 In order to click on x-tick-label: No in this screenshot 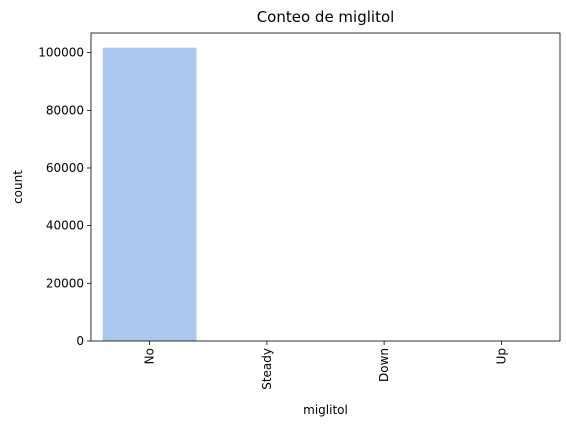, I will do `click(150, 356)`.